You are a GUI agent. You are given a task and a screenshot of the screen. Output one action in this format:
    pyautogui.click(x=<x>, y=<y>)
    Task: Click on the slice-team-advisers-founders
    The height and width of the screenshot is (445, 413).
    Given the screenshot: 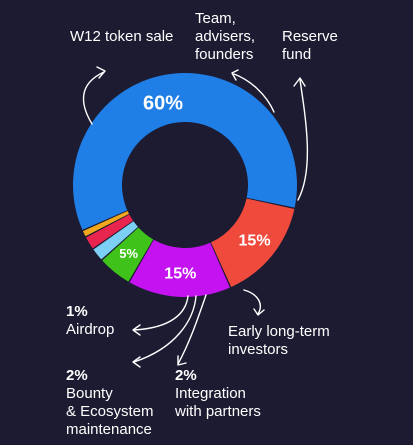 What is the action you would take?
    pyautogui.click(x=252, y=243)
    